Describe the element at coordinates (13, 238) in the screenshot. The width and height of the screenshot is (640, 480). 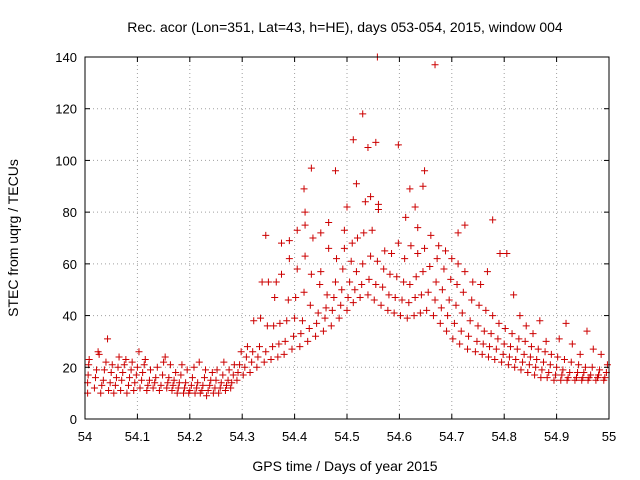
I see `y-axis-label: STEC from uqrg / TECUs` at that location.